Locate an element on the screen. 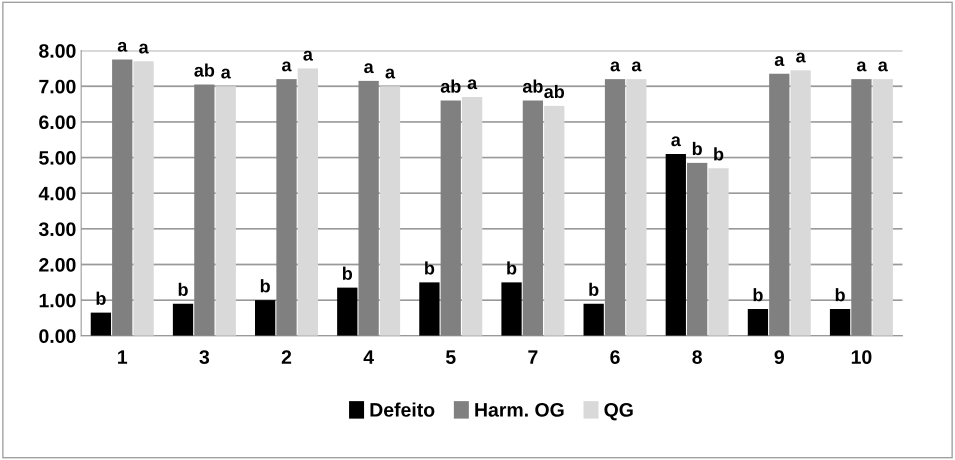 Image resolution: width=955 pixels, height=460 pixels. x-tick-label: 8 is located at coordinates (697, 357).